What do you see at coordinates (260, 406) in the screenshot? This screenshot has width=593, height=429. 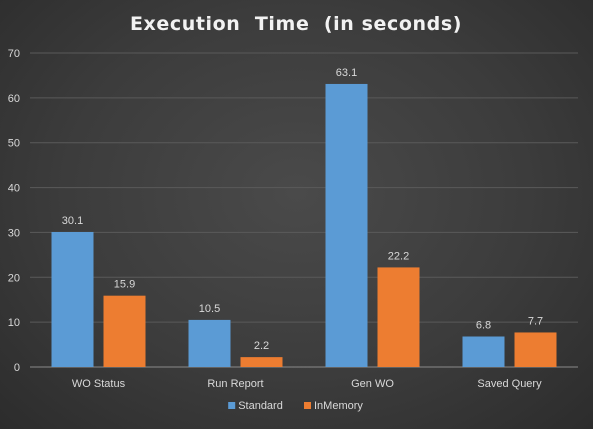 I see `legend-label: Standard` at bounding box center [260, 406].